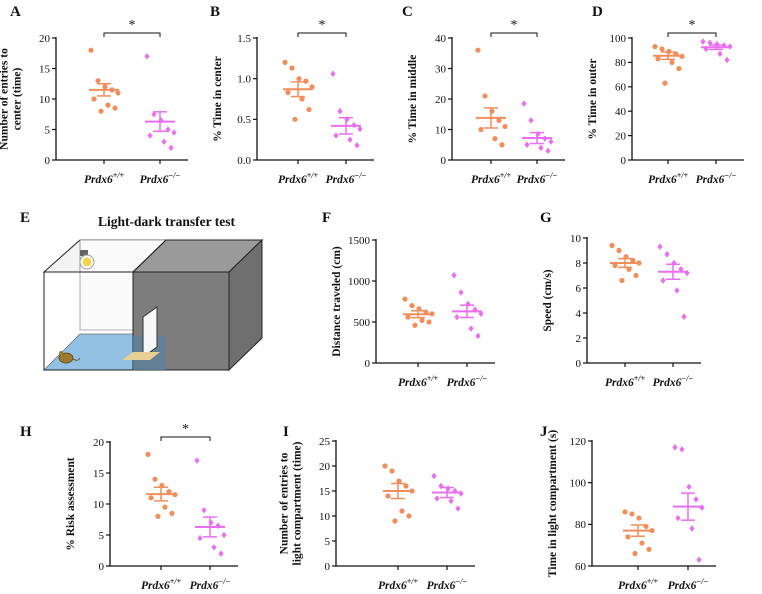 This screenshot has height=594, width=762. What do you see at coordinates (87, 260) in the screenshot?
I see `lamp-icon` at bounding box center [87, 260].